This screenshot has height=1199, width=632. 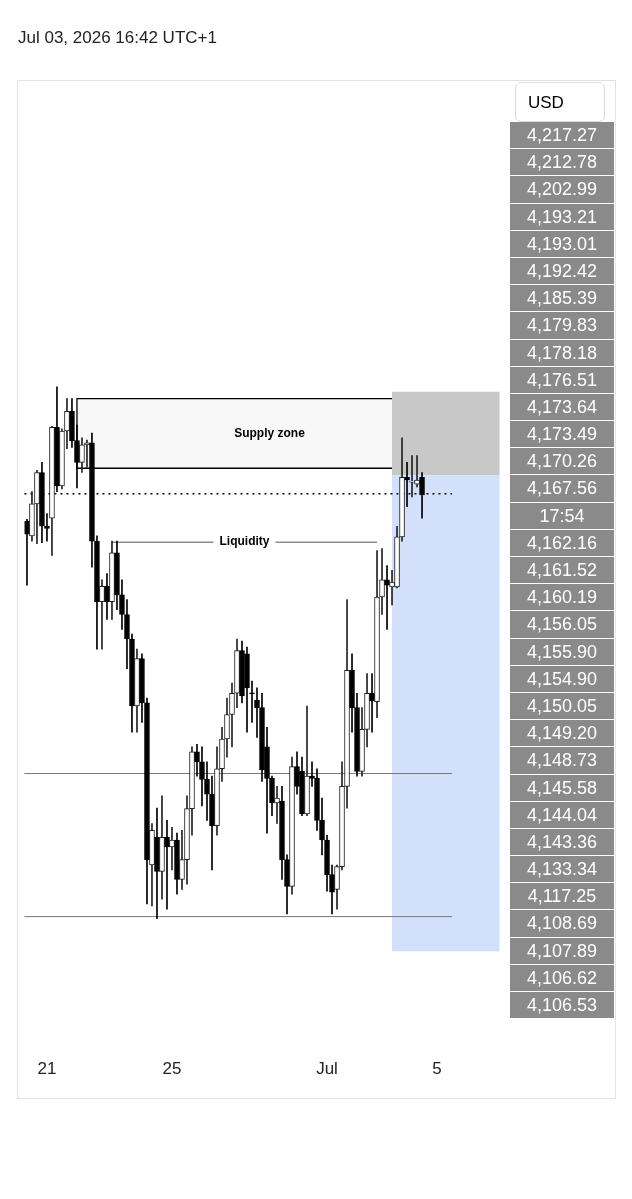 What do you see at coordinates (327, 1069) in the screenshot?
I see `x-tick-label: Jul` at bounding box center [327, 1069].